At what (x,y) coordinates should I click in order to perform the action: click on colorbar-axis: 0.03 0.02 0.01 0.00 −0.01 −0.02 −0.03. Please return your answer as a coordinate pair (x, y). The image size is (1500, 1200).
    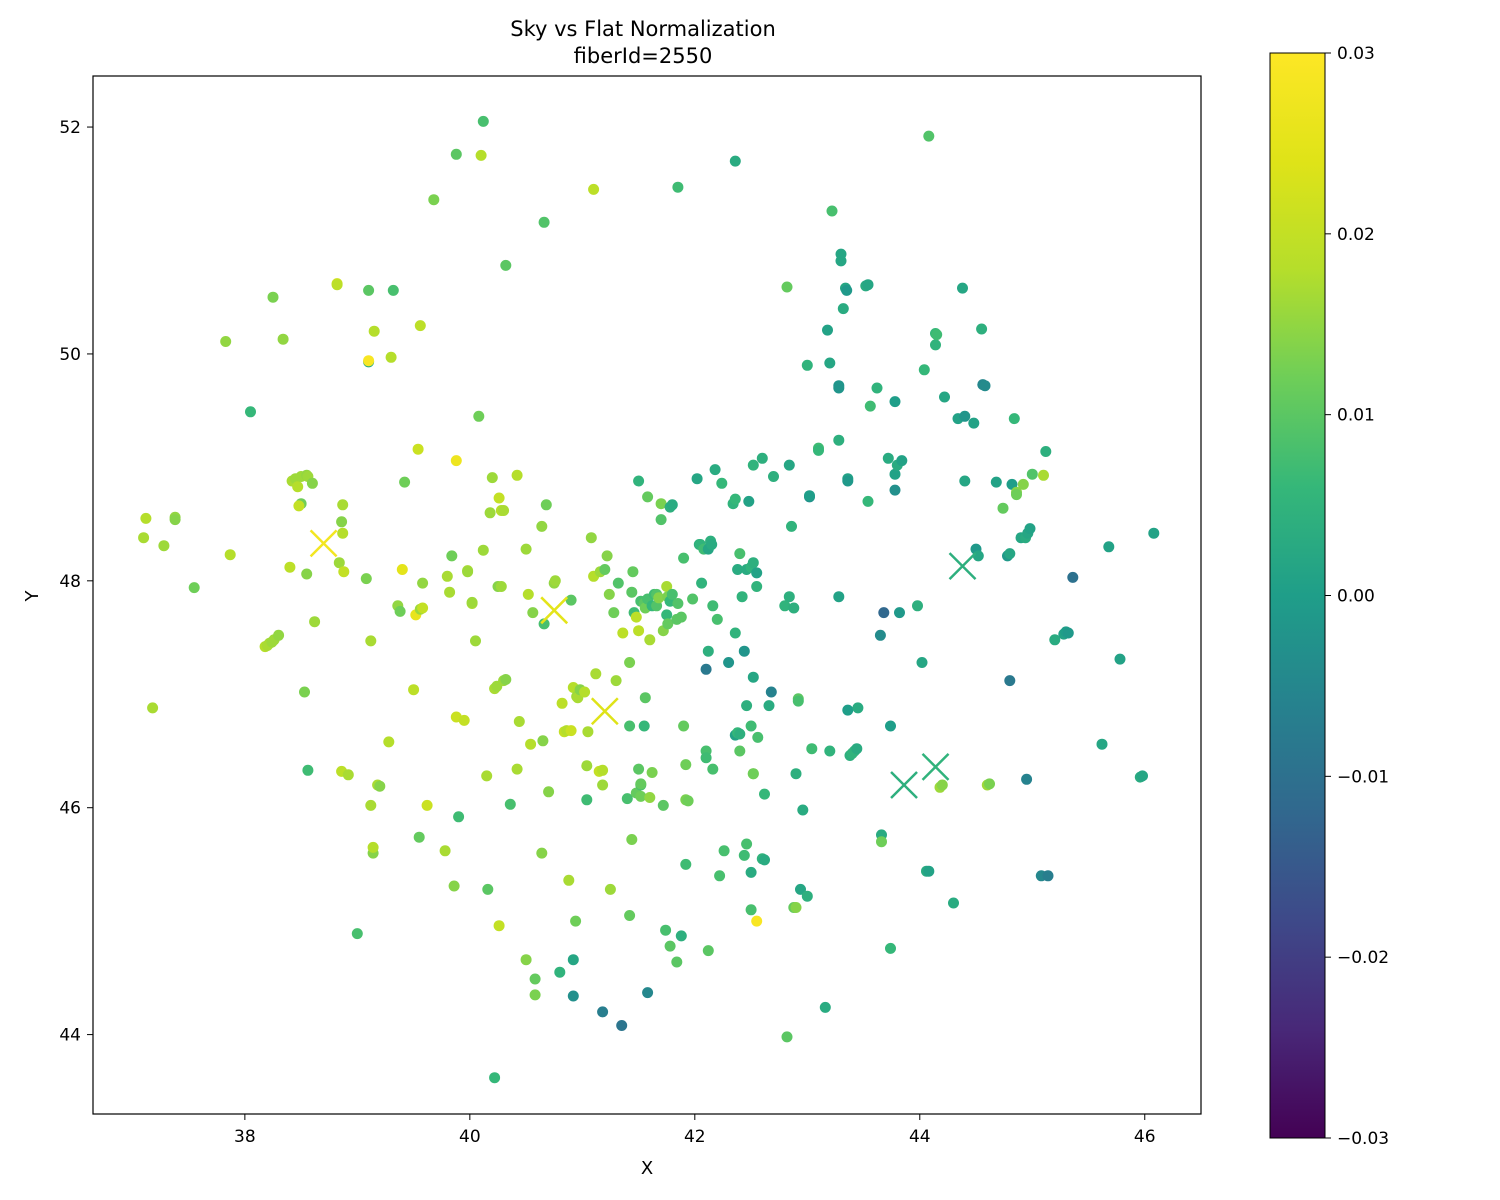
    Looking at the image, I should click on (1357, 596).